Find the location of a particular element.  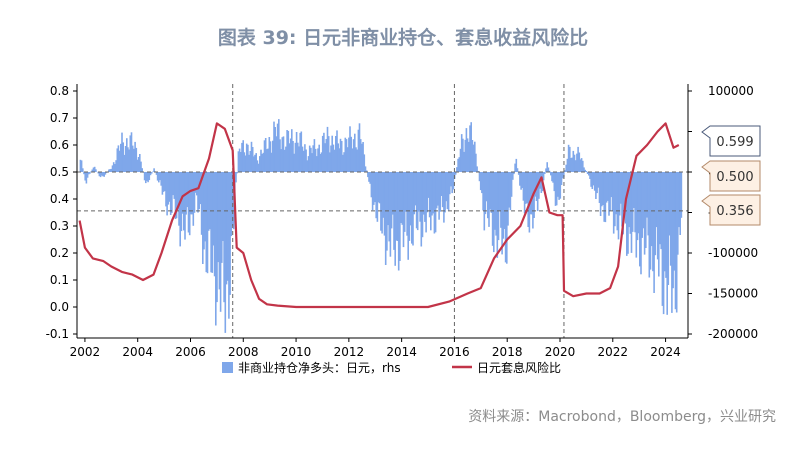

legend-label-line: 日元套息风险比 is located at coordinates (519, 367).